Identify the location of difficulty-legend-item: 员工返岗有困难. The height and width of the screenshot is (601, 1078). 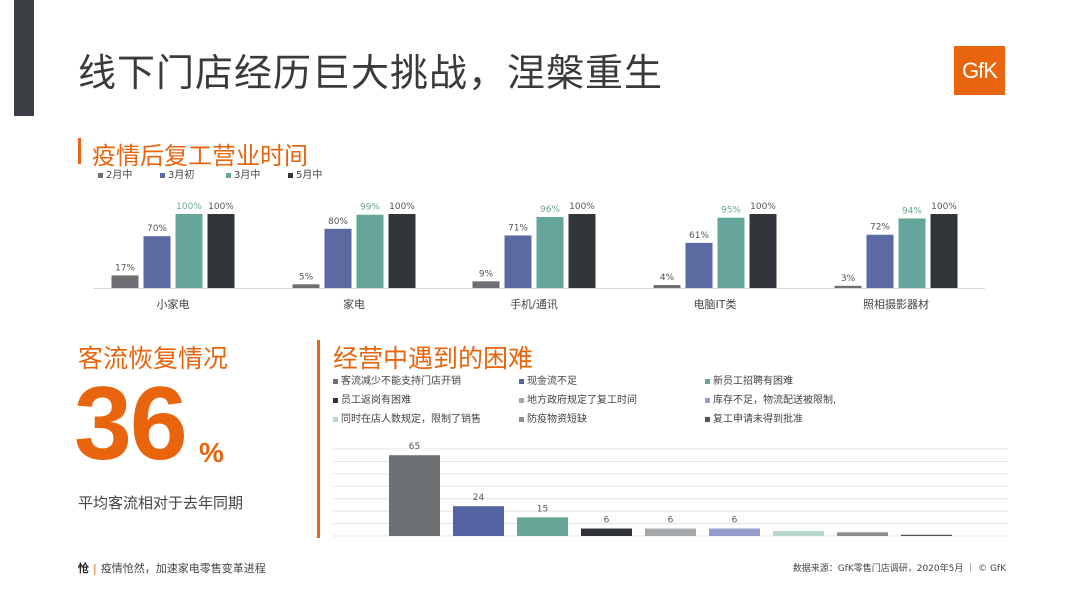
(372, 398).